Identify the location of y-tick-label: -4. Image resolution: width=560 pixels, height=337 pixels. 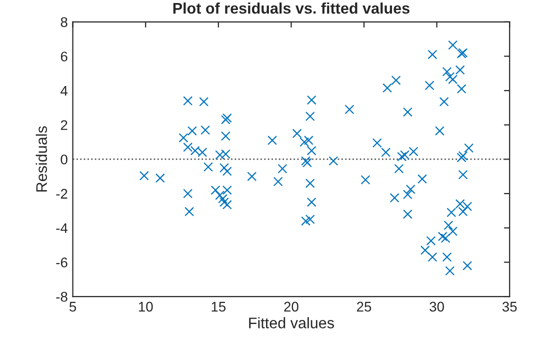
(62, 228).